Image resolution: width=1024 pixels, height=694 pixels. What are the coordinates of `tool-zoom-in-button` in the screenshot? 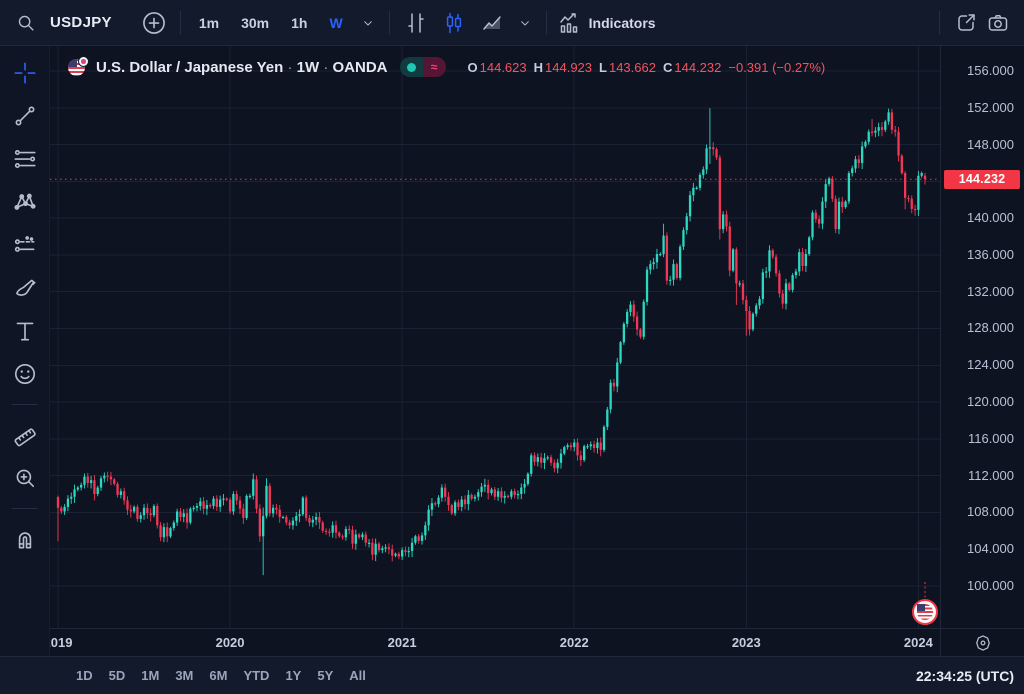 It's located at (25, 478).